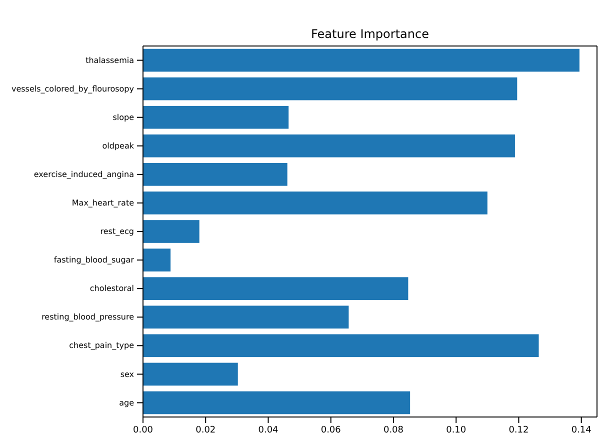  What do you see at coordinates (103, 203) in the screenshot?
I see `y-tick-label: Max_heart_rate` at bounding box center [103, 203].